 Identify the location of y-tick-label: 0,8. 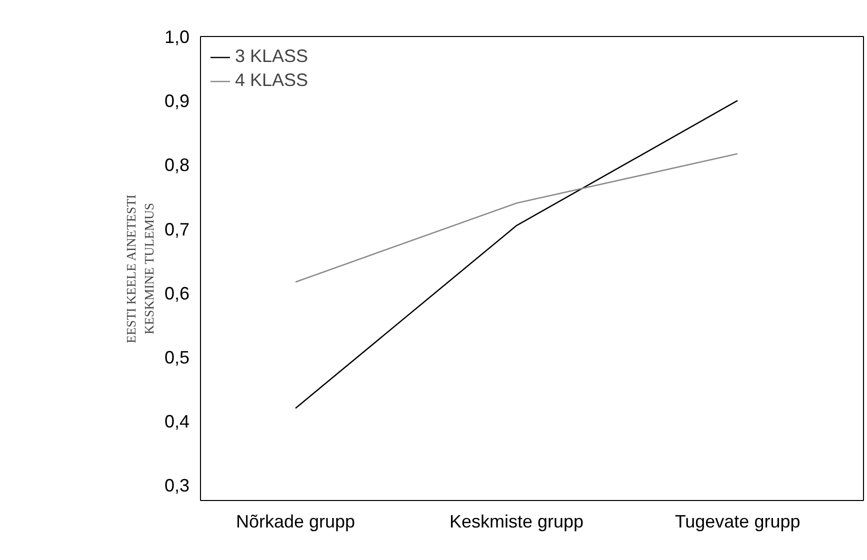
(177, 165).